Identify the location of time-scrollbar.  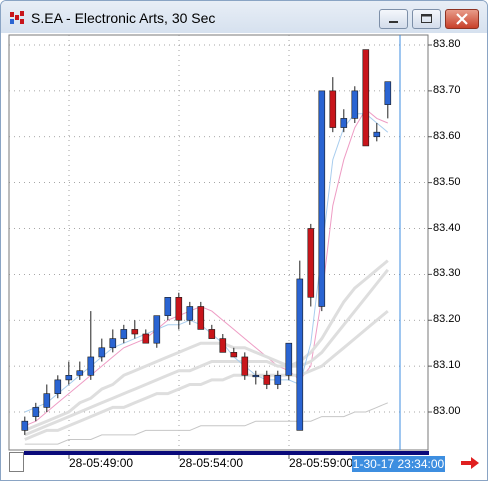
(226, 453).